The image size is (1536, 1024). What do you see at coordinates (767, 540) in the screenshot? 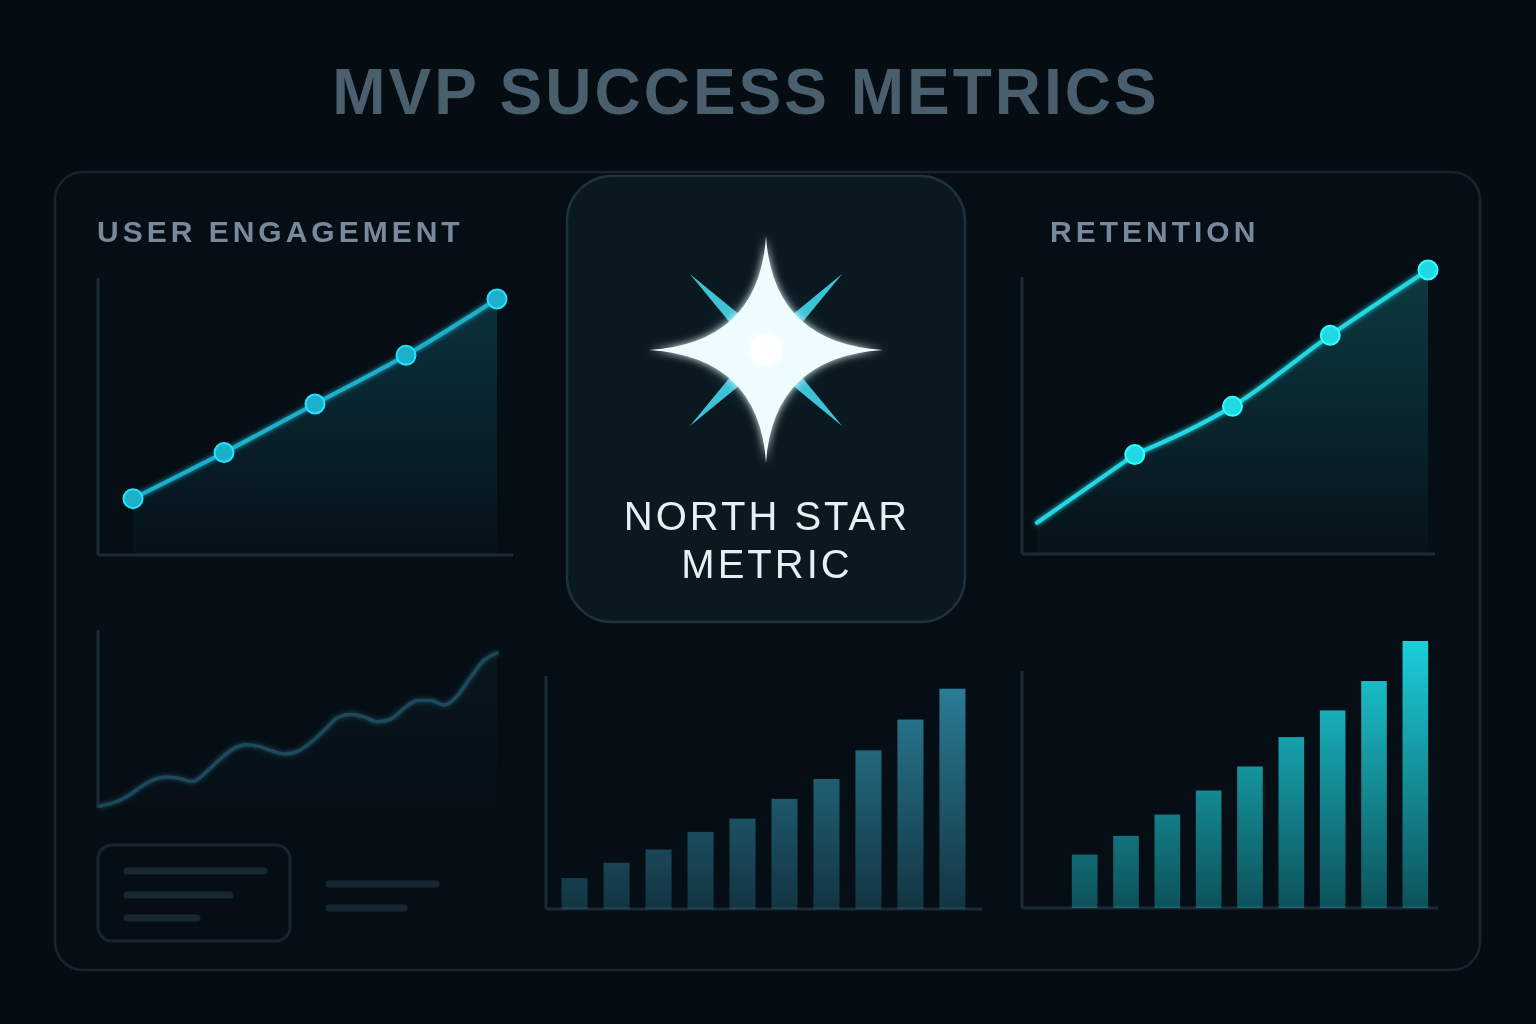
I see `text: NORTH STAR METRIC` at bounding box center [767, 540].